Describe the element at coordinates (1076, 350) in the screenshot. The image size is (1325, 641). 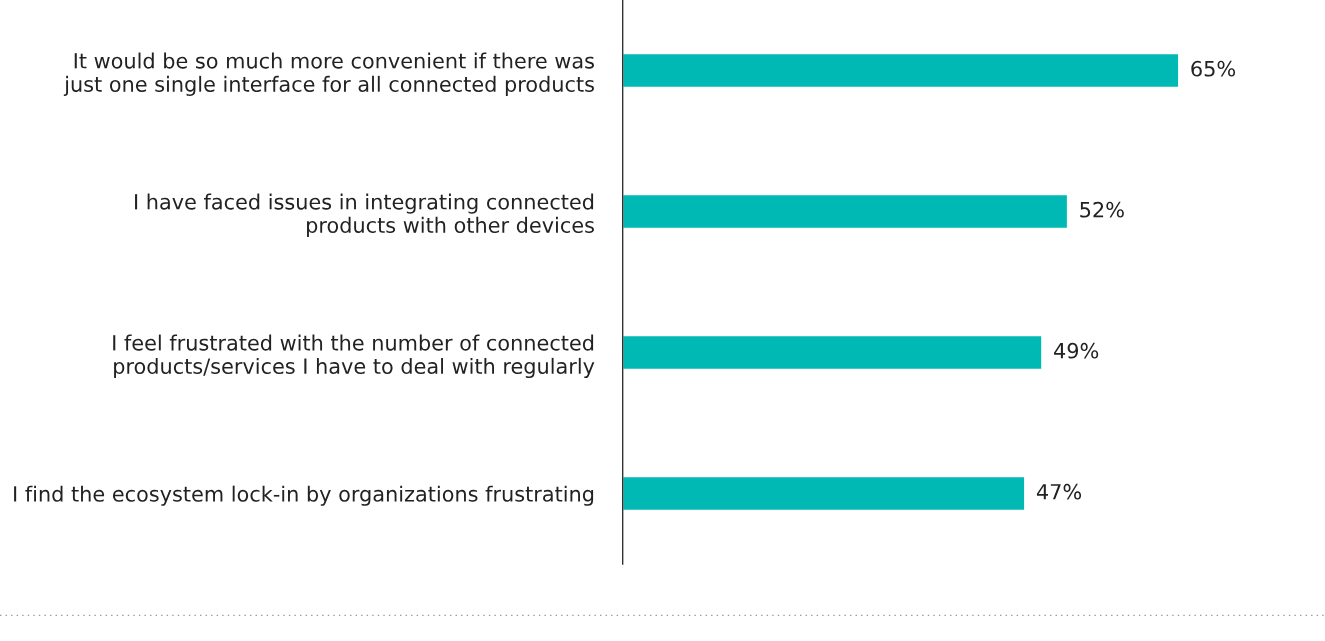
I see `data-label: 49%` at that location.